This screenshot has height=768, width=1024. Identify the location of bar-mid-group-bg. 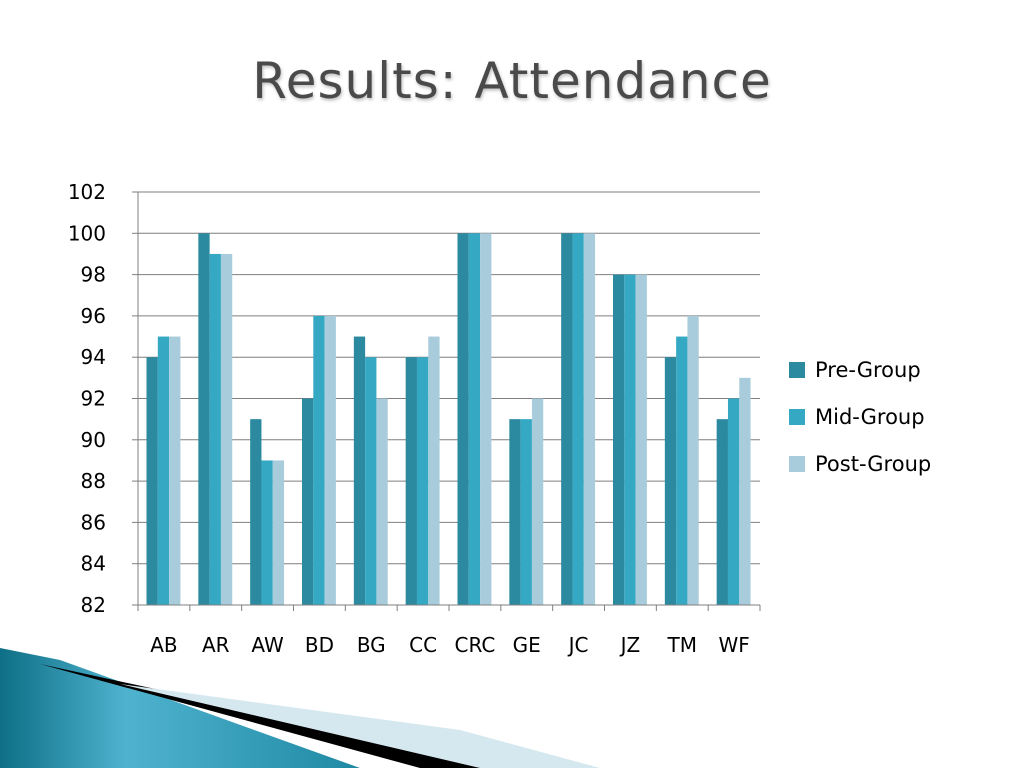
(371, 481).